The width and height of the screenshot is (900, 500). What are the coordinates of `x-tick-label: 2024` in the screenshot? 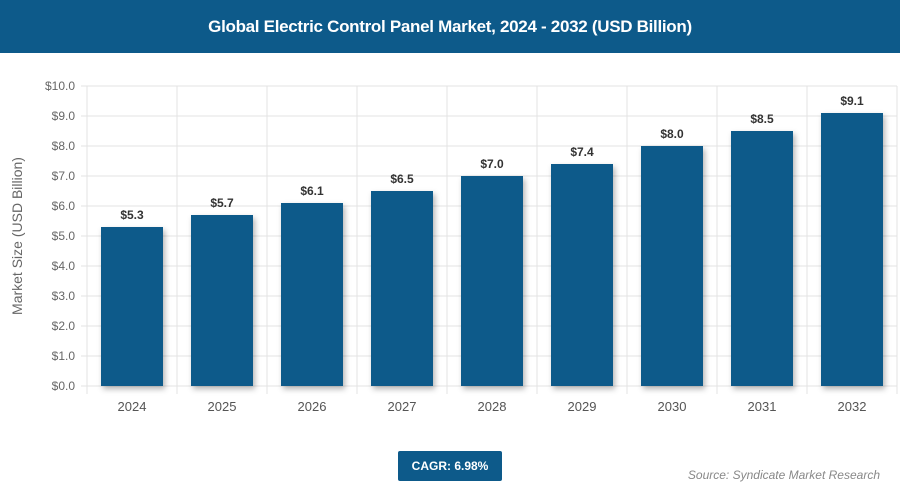 It's located at (132, 406).